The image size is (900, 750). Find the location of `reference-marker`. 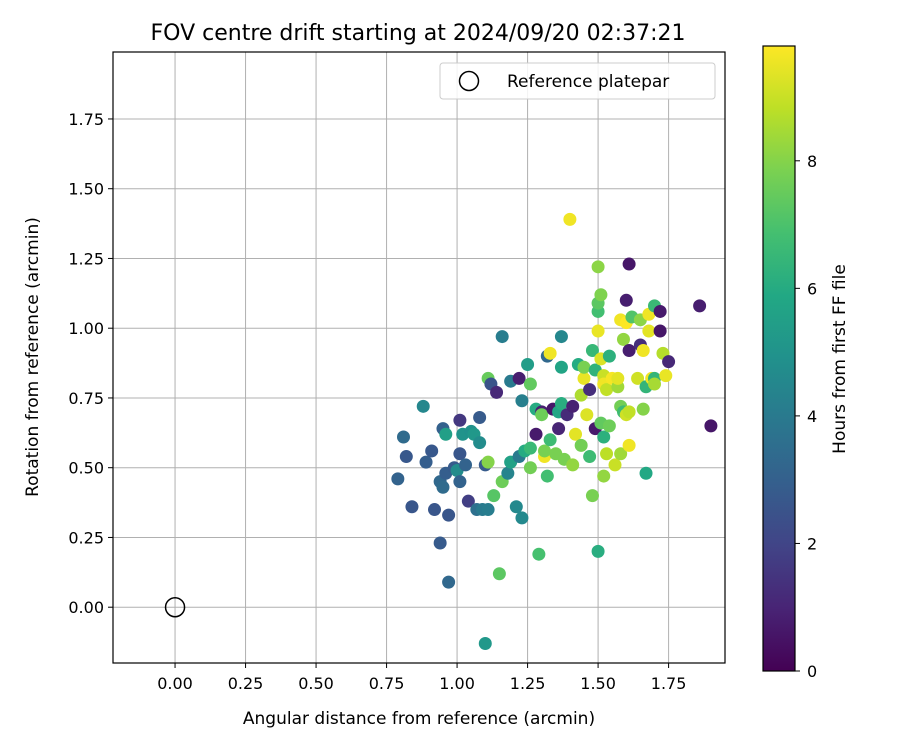

reference-marker is located at coordinates (175, 607).